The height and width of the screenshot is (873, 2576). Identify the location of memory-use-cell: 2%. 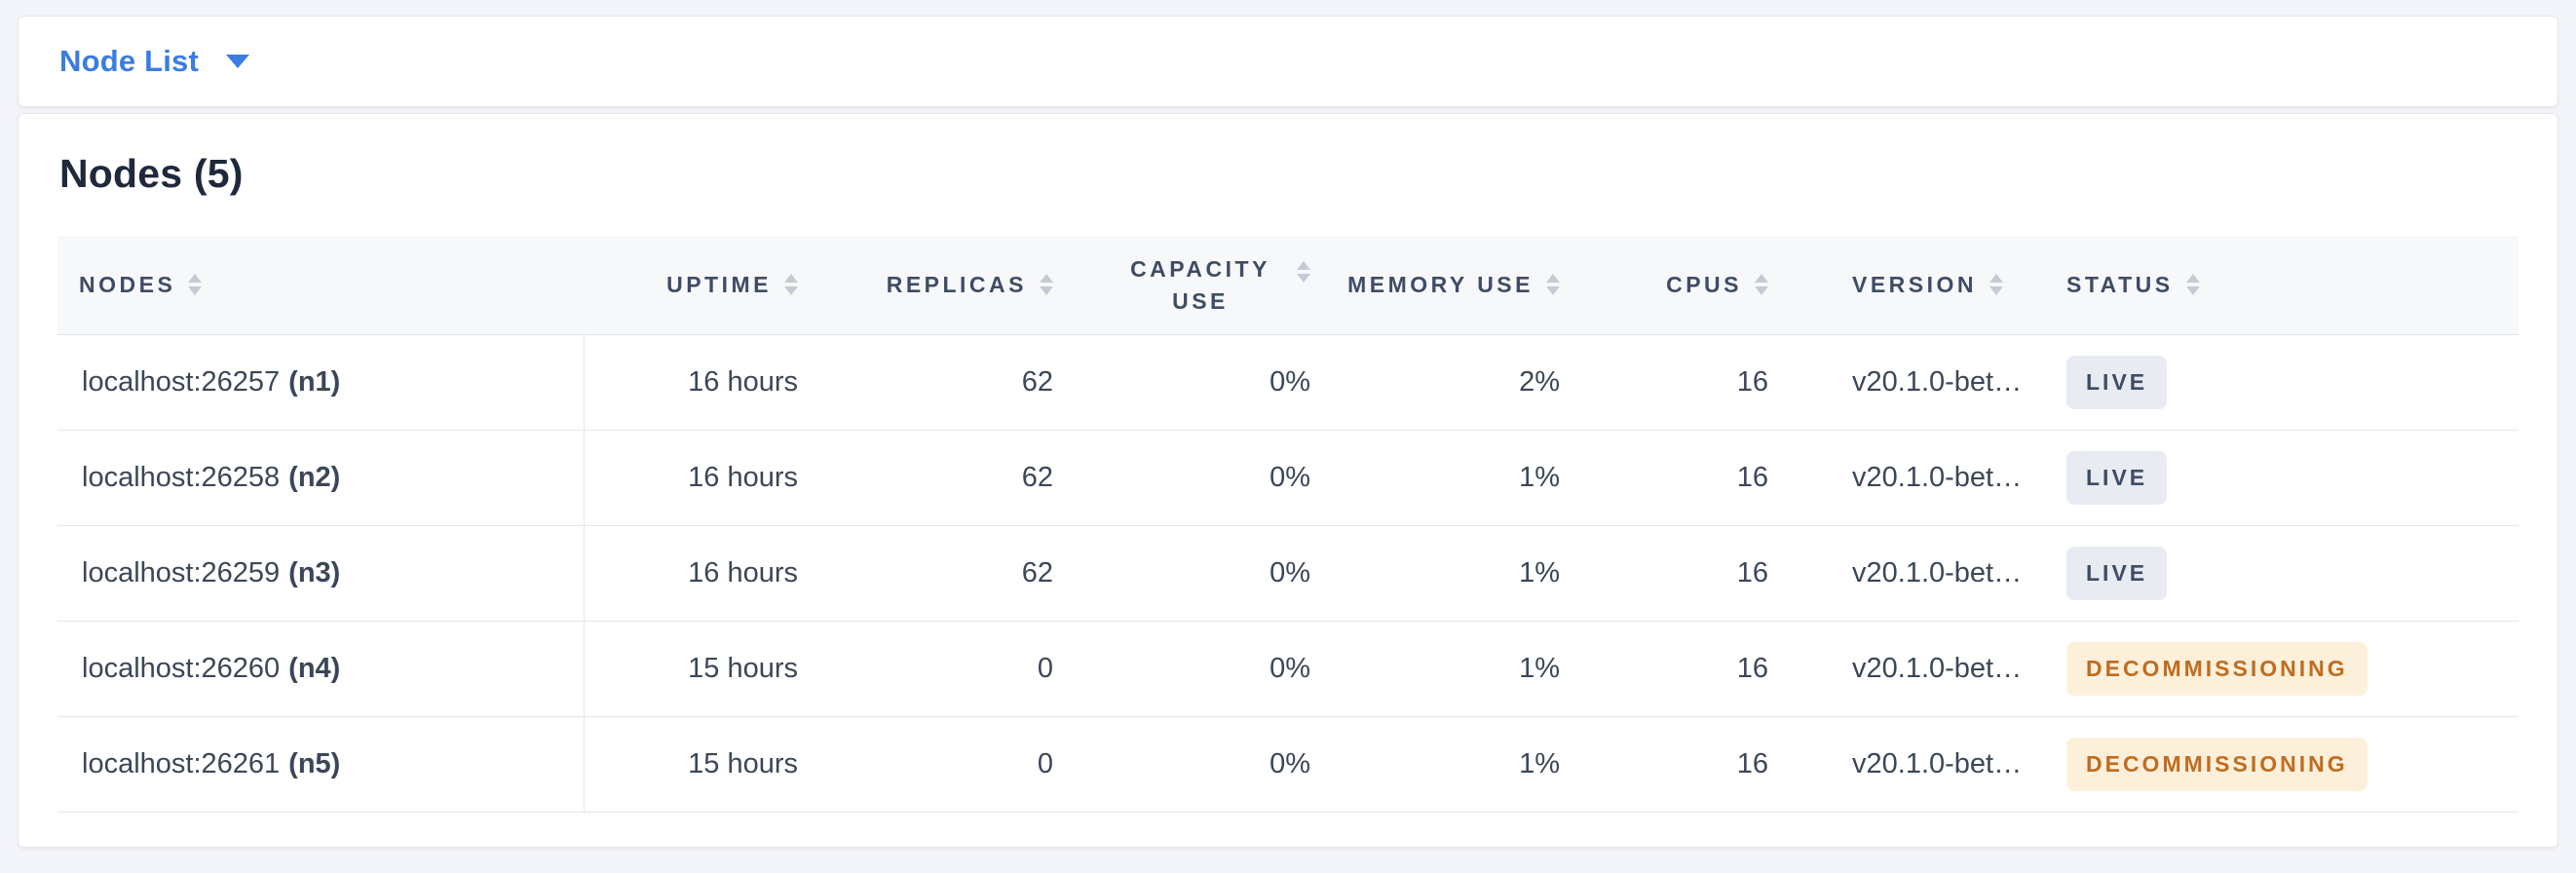
(1443, 382).